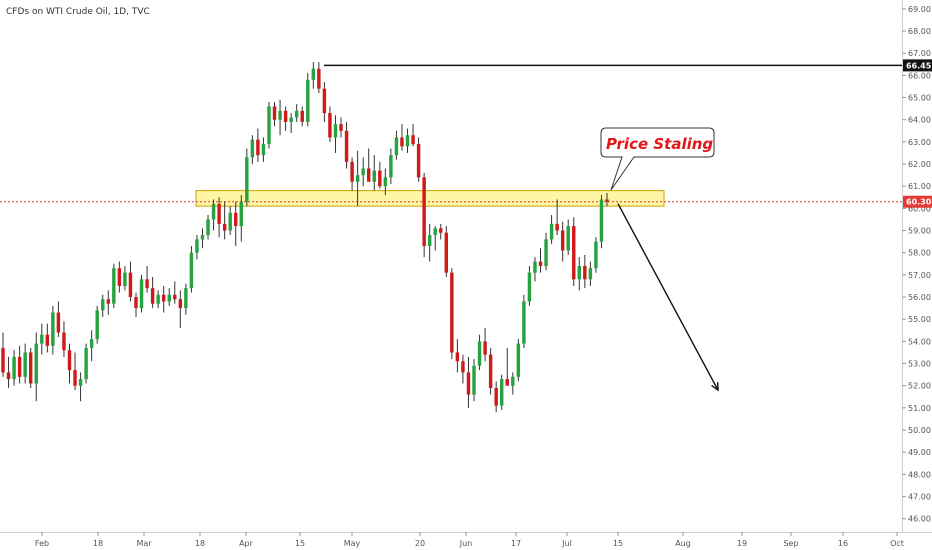 This screenshot has height=550, width=932. Describe the element at coordinates (790, 543) in the screenshot. I see `x-tick-label: Sep` at that location.